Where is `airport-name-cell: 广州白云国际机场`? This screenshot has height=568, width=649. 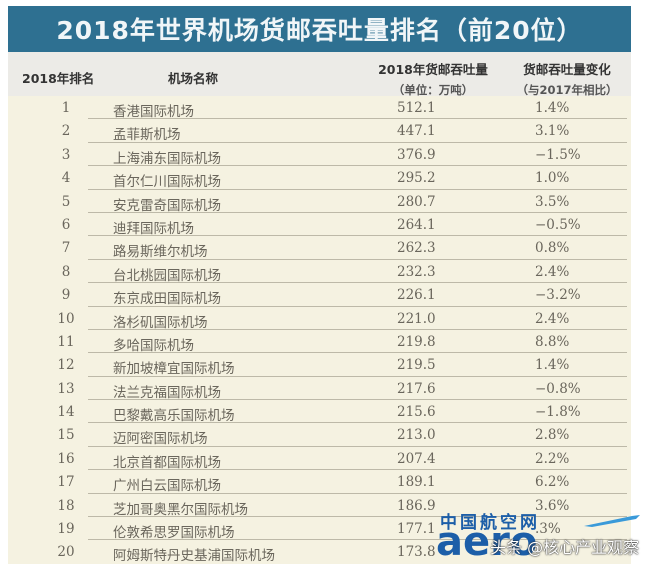
airport-name-cell: 广州白云国际机场 is located at coordinates (167, 486).